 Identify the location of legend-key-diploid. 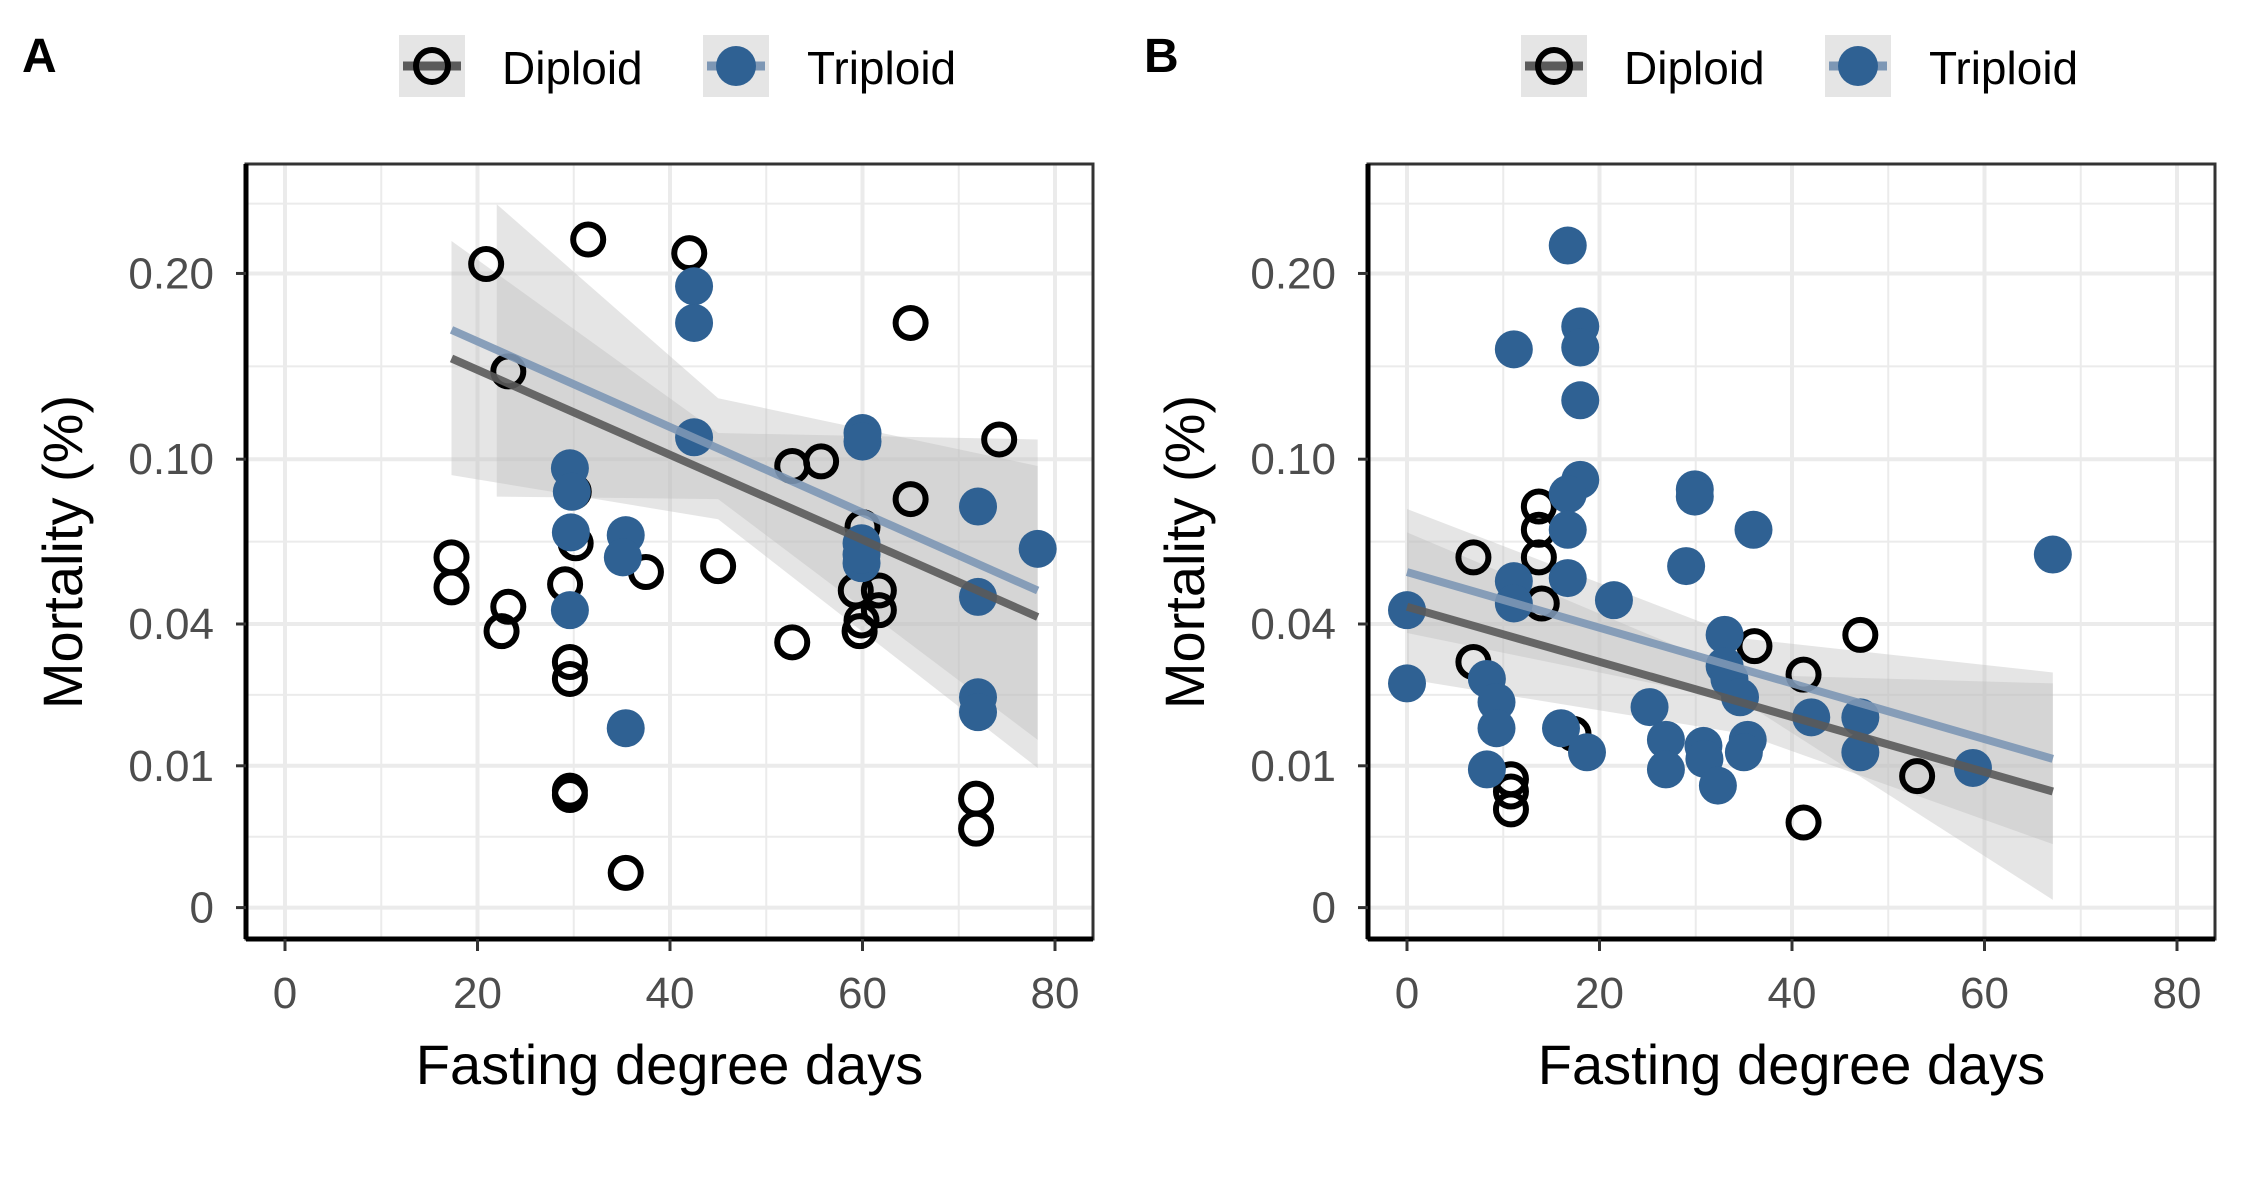
(1554, 66).